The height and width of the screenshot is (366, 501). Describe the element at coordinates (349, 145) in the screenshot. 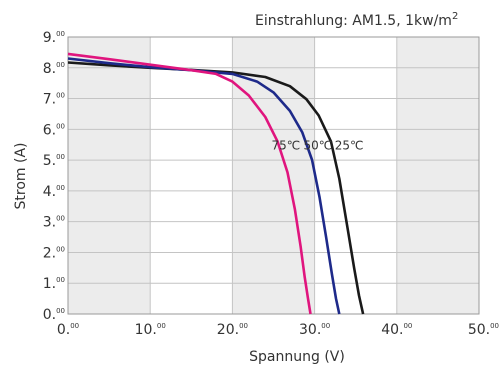

I see `curve-label: 25℃` at that location.